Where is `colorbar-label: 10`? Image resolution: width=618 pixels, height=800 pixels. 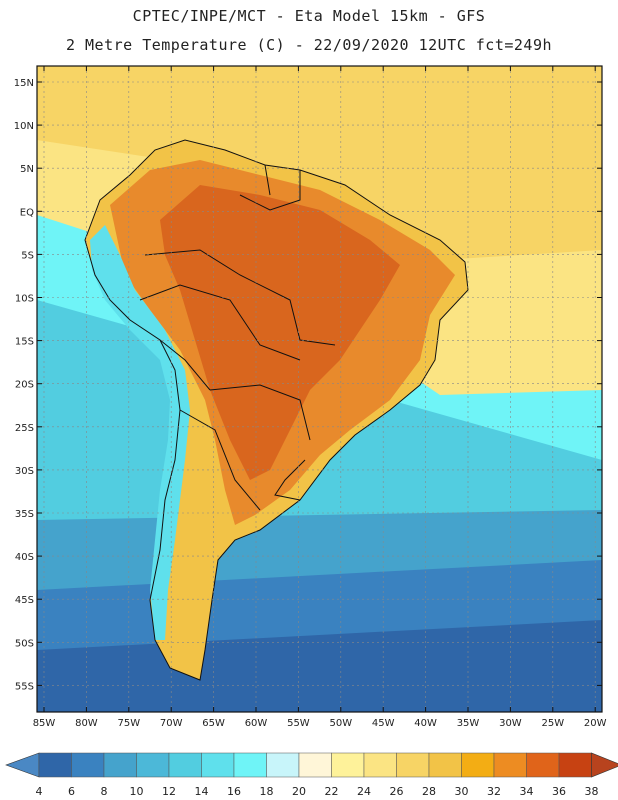
colorbar-label: 10 is located at coordinates (137, 791).